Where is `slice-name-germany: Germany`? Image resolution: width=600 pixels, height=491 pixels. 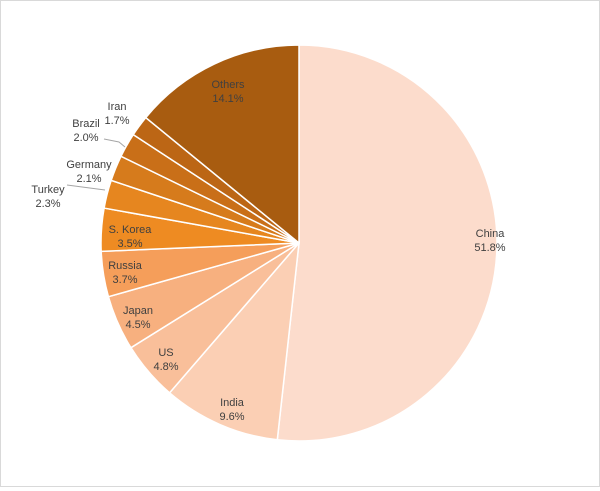
slice-name-germany: Germany is located at coordinates (89, 165).